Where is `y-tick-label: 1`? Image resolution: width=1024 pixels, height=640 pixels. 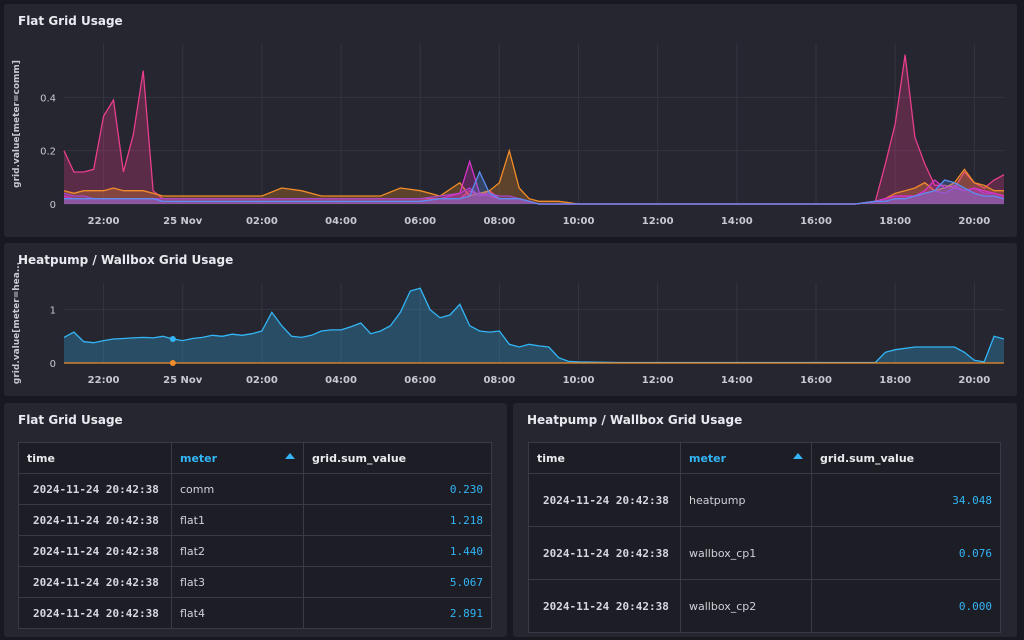
y-tick-label: 1 is located at coordinates (53, 311).